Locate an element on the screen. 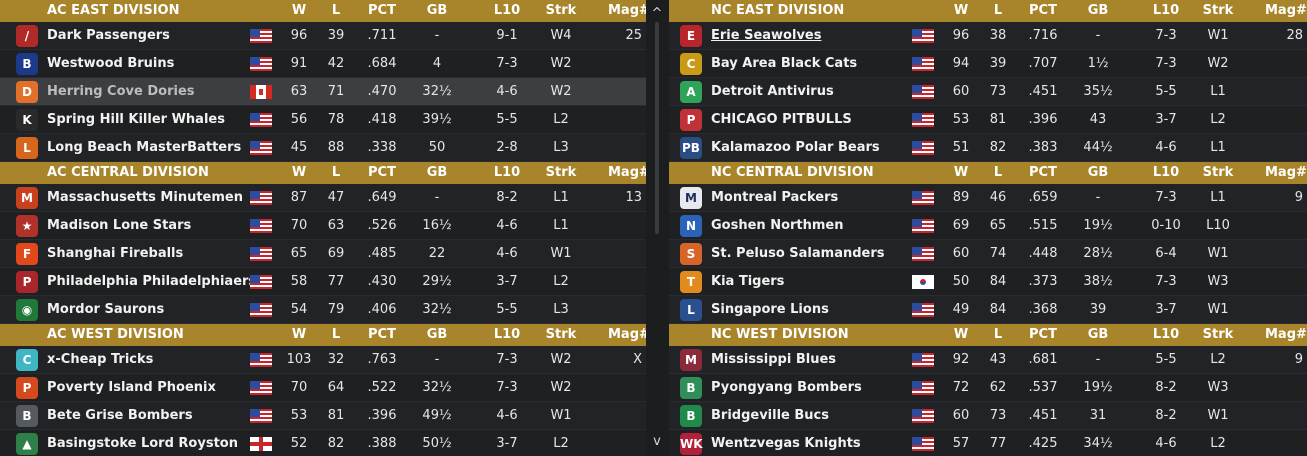 Image resolution: width=1307 pixels, height=456 pixels. team-name: Goshen Northmen is located at coordinates (777, 225).